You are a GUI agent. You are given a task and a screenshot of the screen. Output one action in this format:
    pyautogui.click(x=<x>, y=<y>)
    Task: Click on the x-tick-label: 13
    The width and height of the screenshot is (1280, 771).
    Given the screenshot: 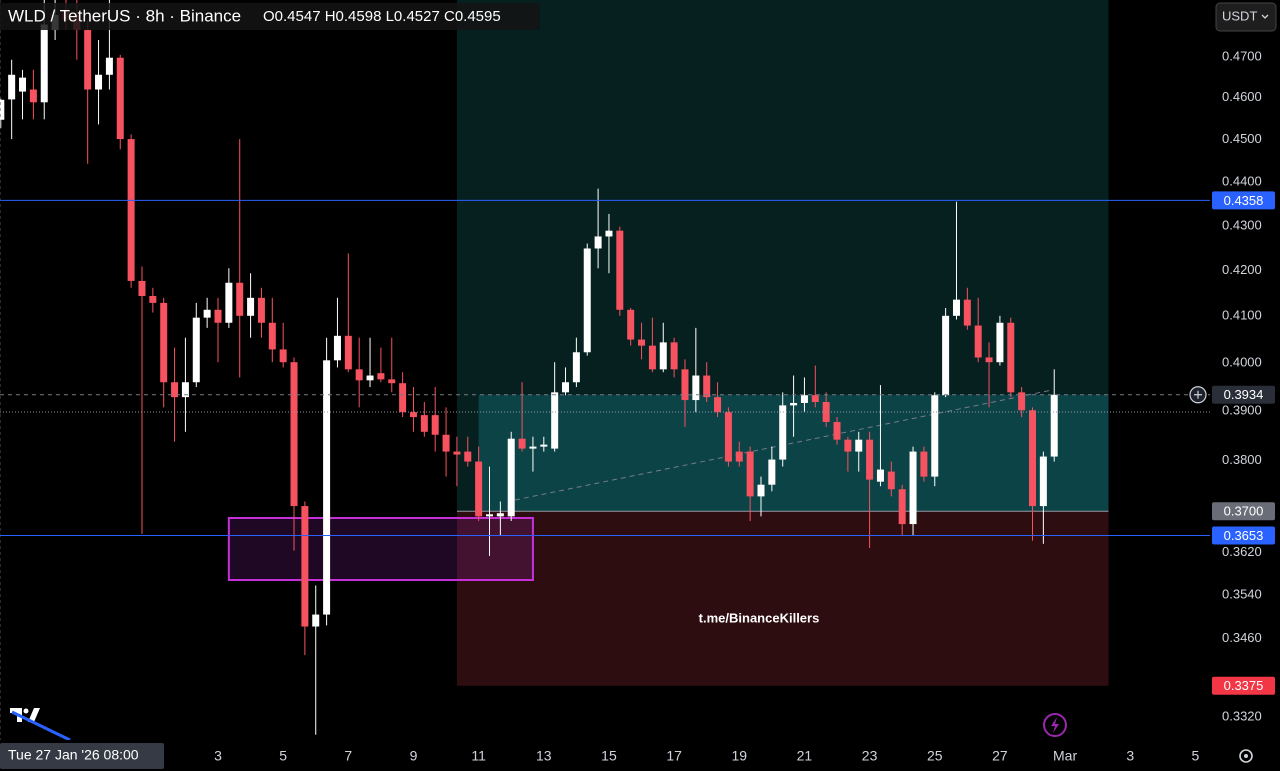 What is the action you would take?
    pyautogui.click(x=544, y=756)
    